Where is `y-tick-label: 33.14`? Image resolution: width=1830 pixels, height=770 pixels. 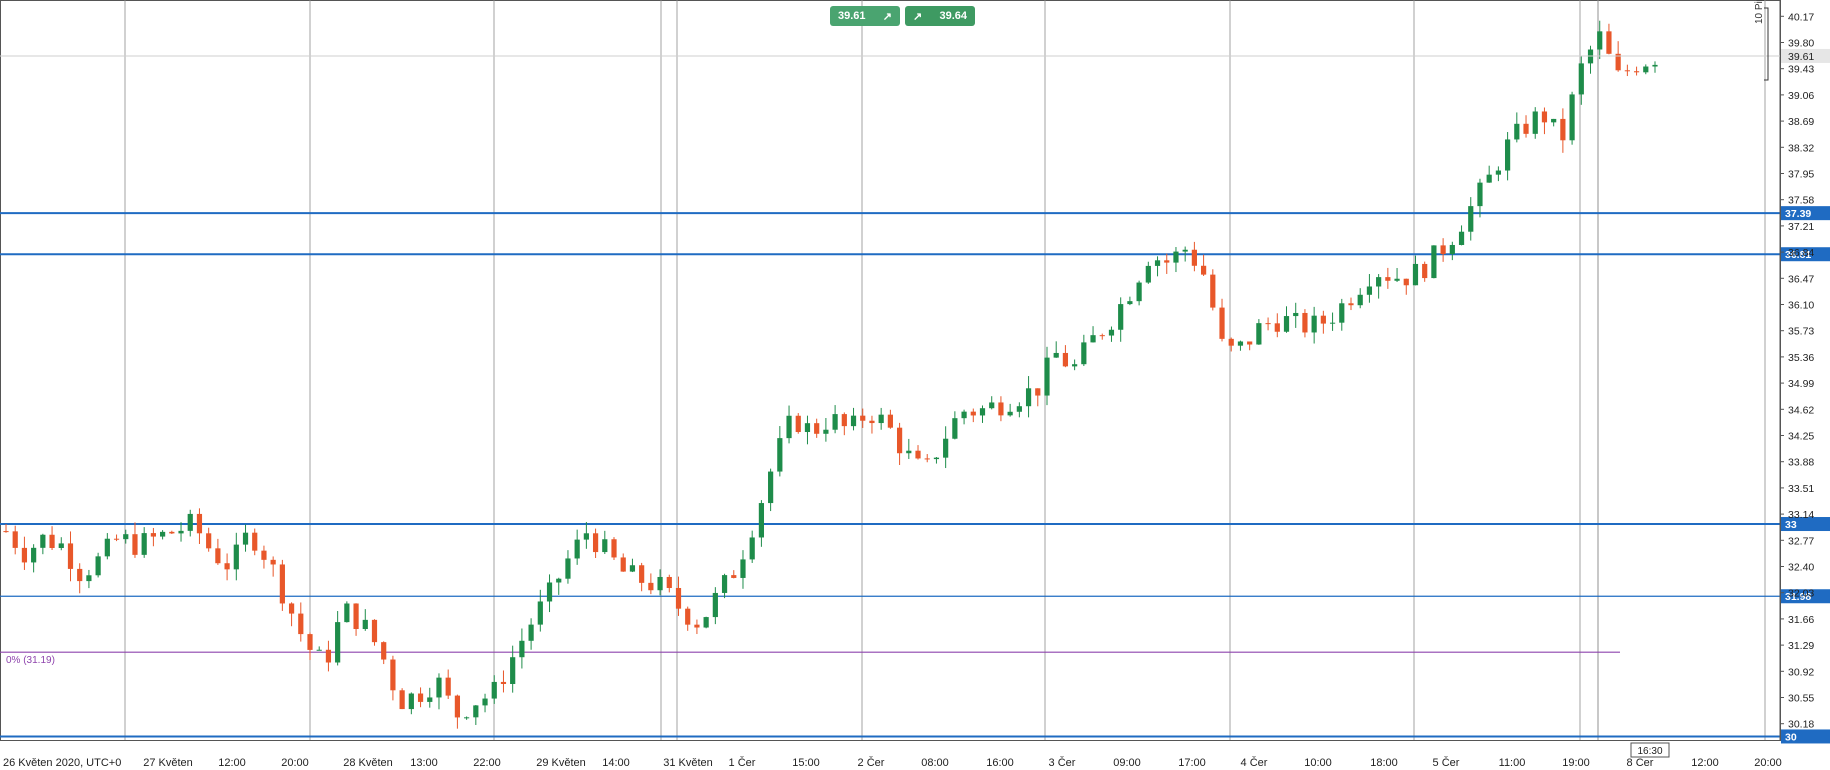
y-tick-label: 33.14 is located at coordinates (1801, 515).